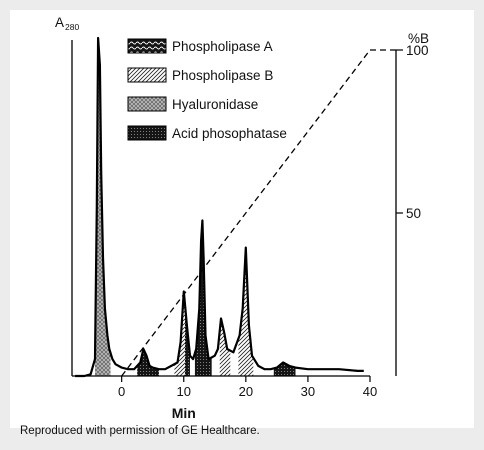 The image size is (484, 450). I want to click on legend-label-acid-phosophatase: Acid phosophatase, so click(229, 133).